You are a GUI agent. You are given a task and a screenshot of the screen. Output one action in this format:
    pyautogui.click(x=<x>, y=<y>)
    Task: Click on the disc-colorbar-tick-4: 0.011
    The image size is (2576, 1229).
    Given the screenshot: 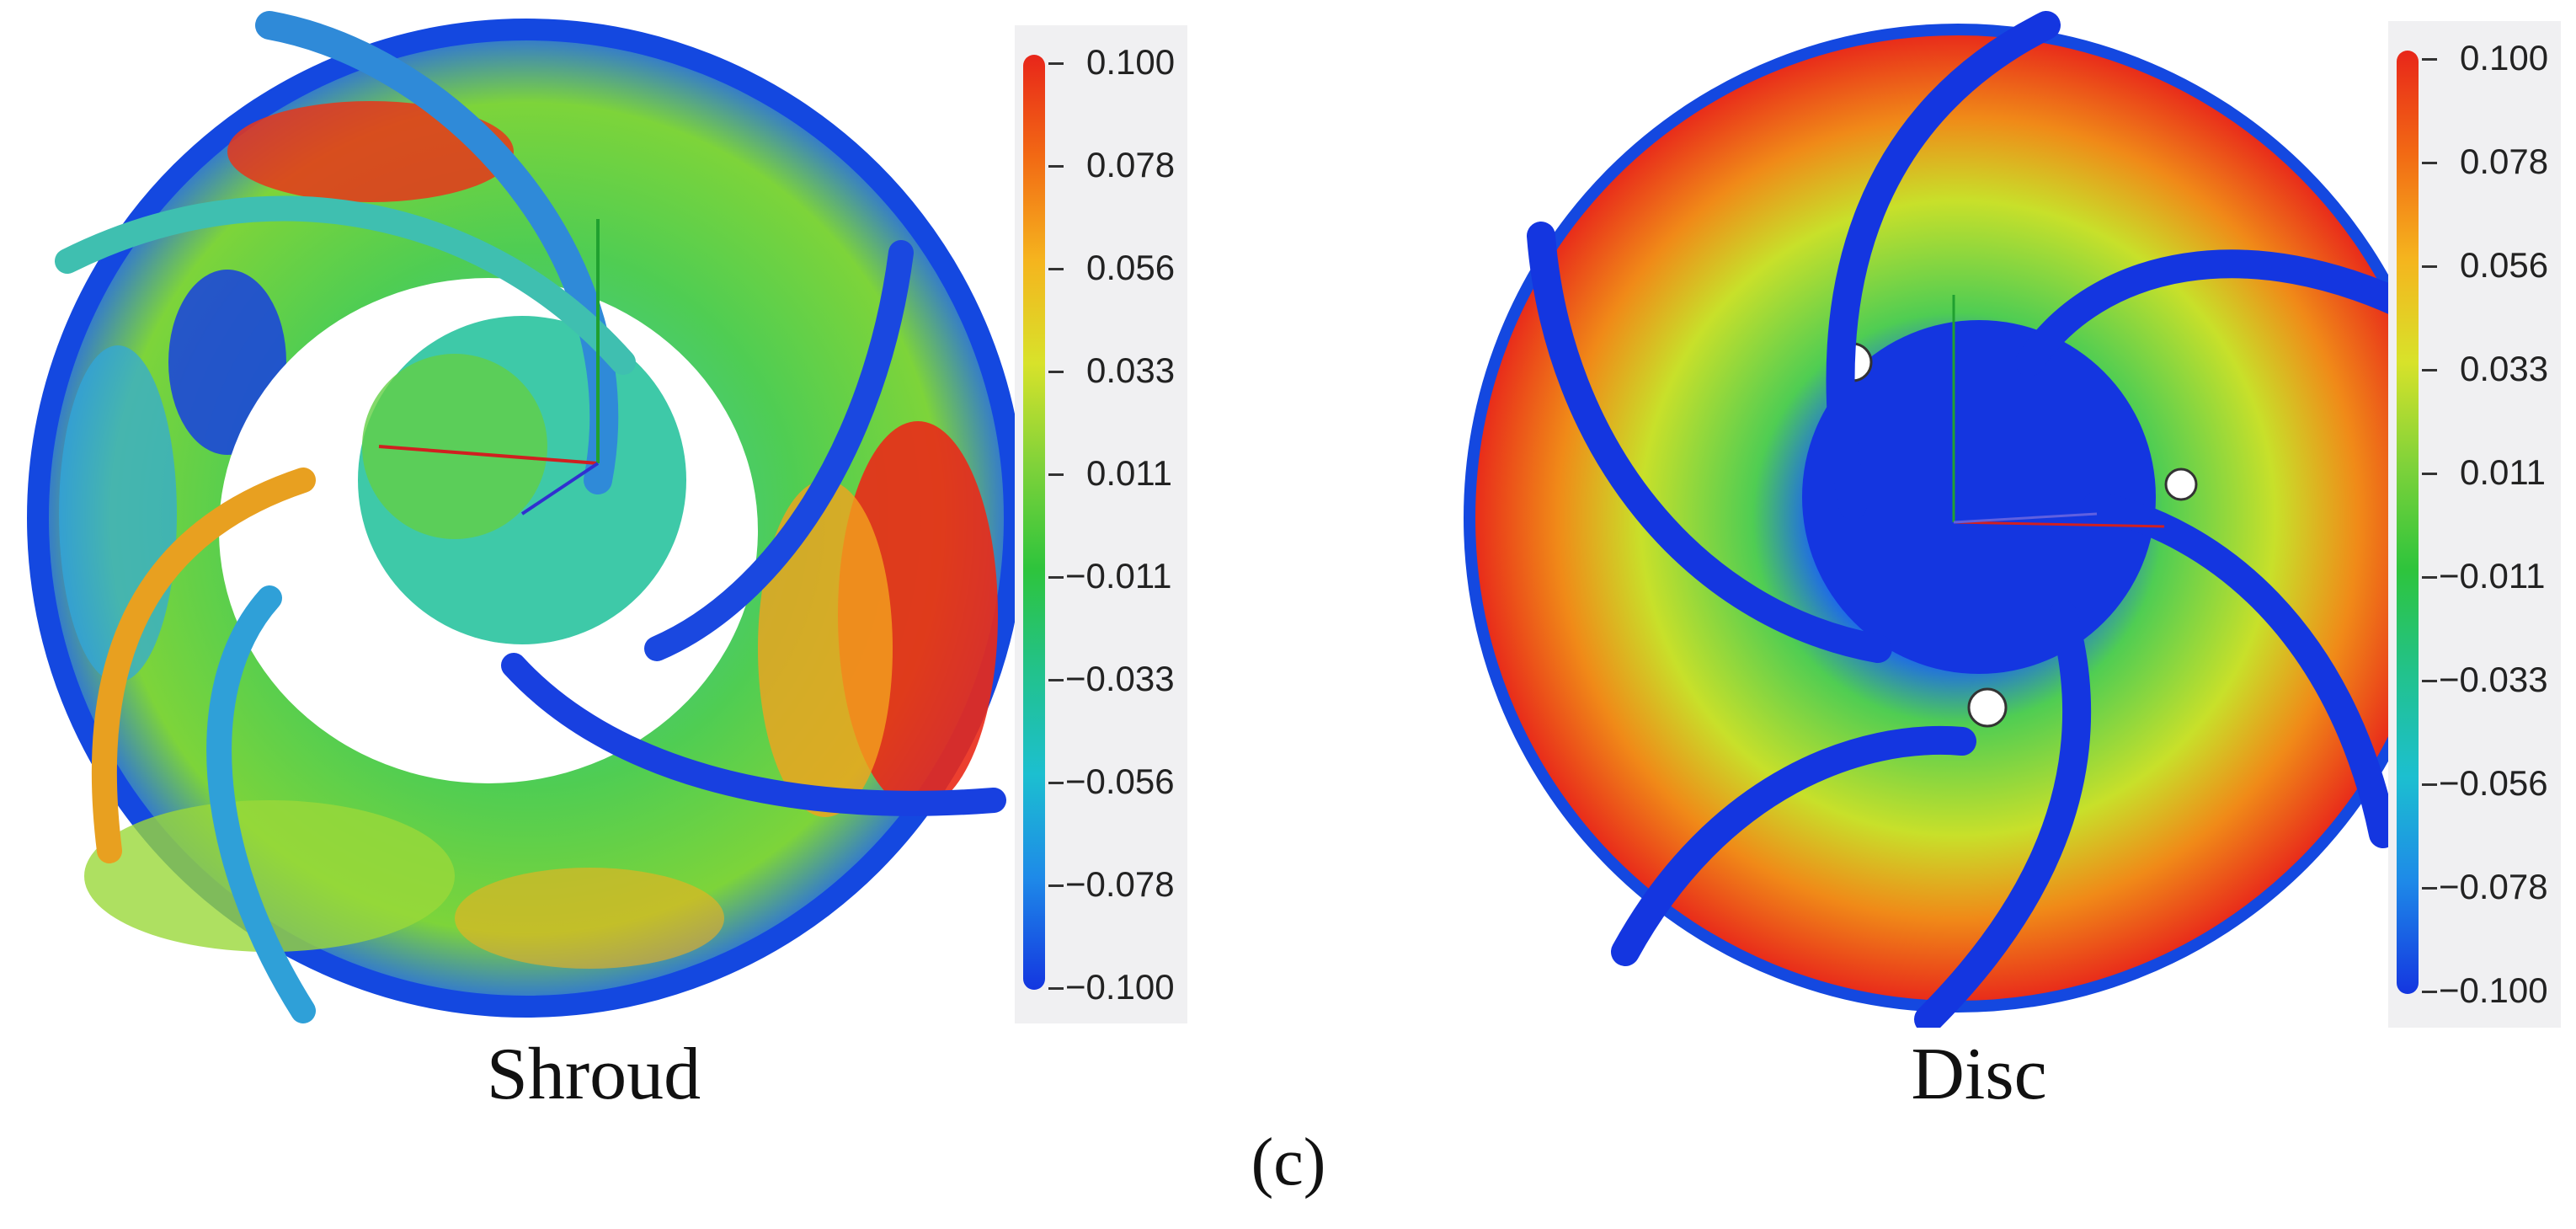 What is the action you would take?
    pyautogui.click(x=2503, y=472)
    